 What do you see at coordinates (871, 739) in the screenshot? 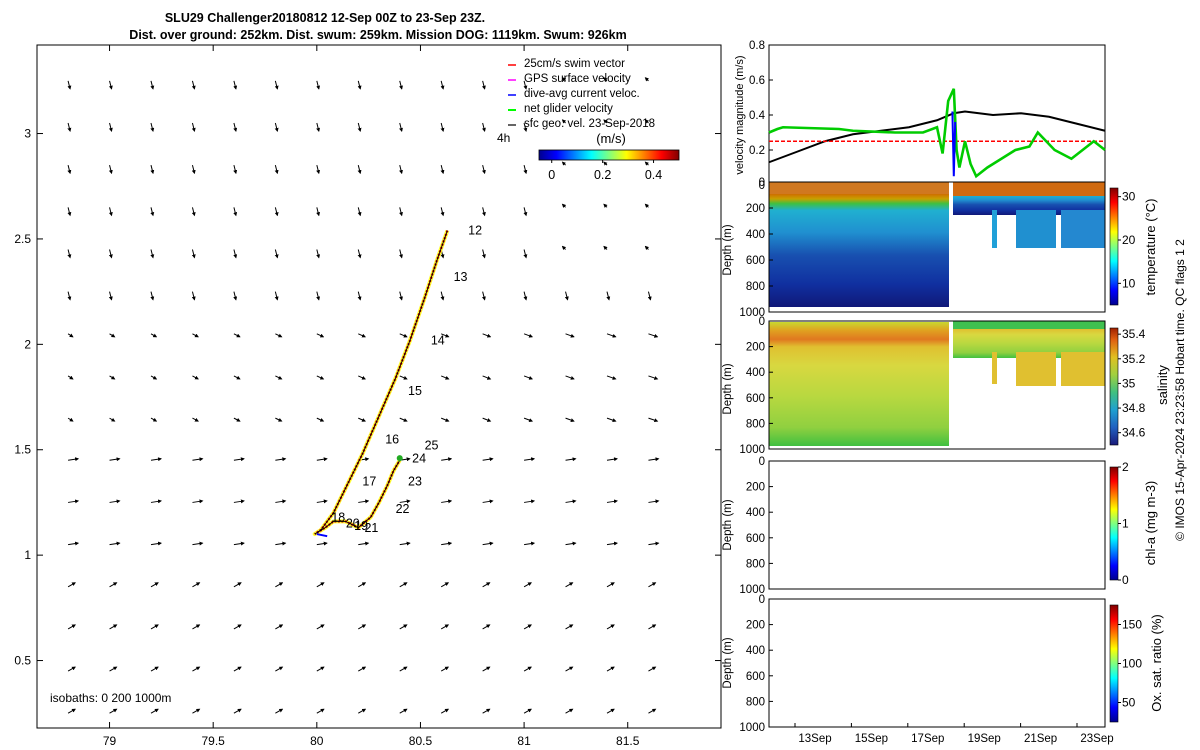
I see `oxygen-date-tick-label: 15Sep` at bounding box center [871, 739].